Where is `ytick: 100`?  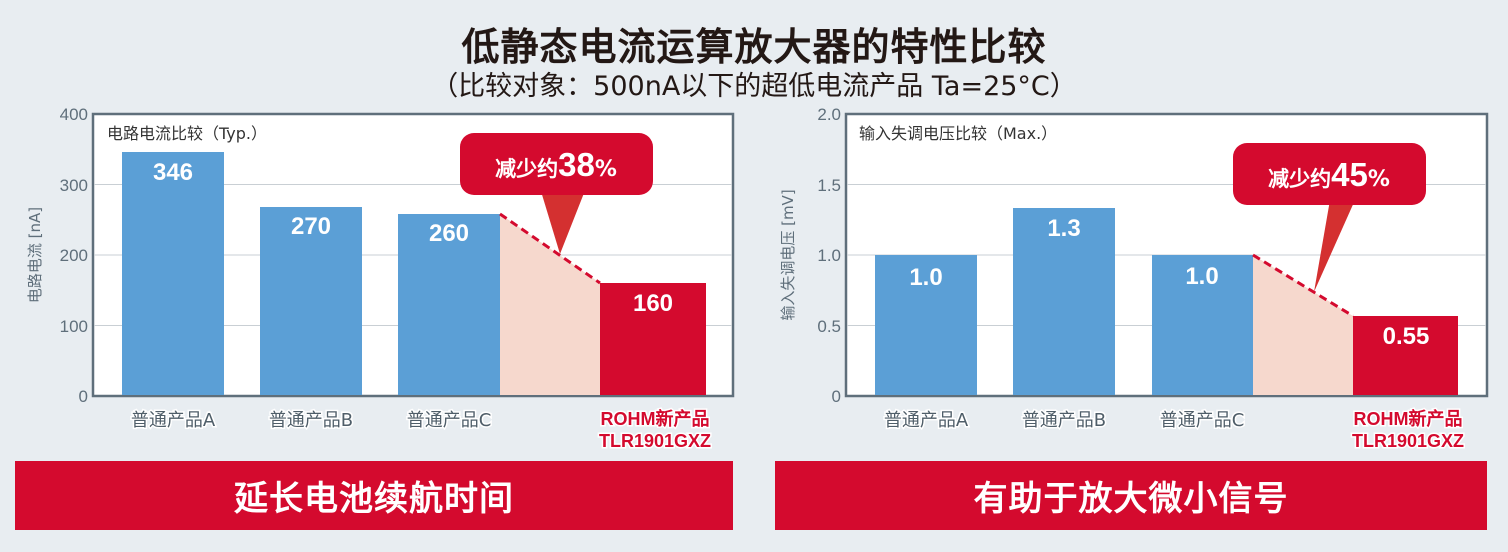
ytick: 100 is located at coordinates (74, 326).